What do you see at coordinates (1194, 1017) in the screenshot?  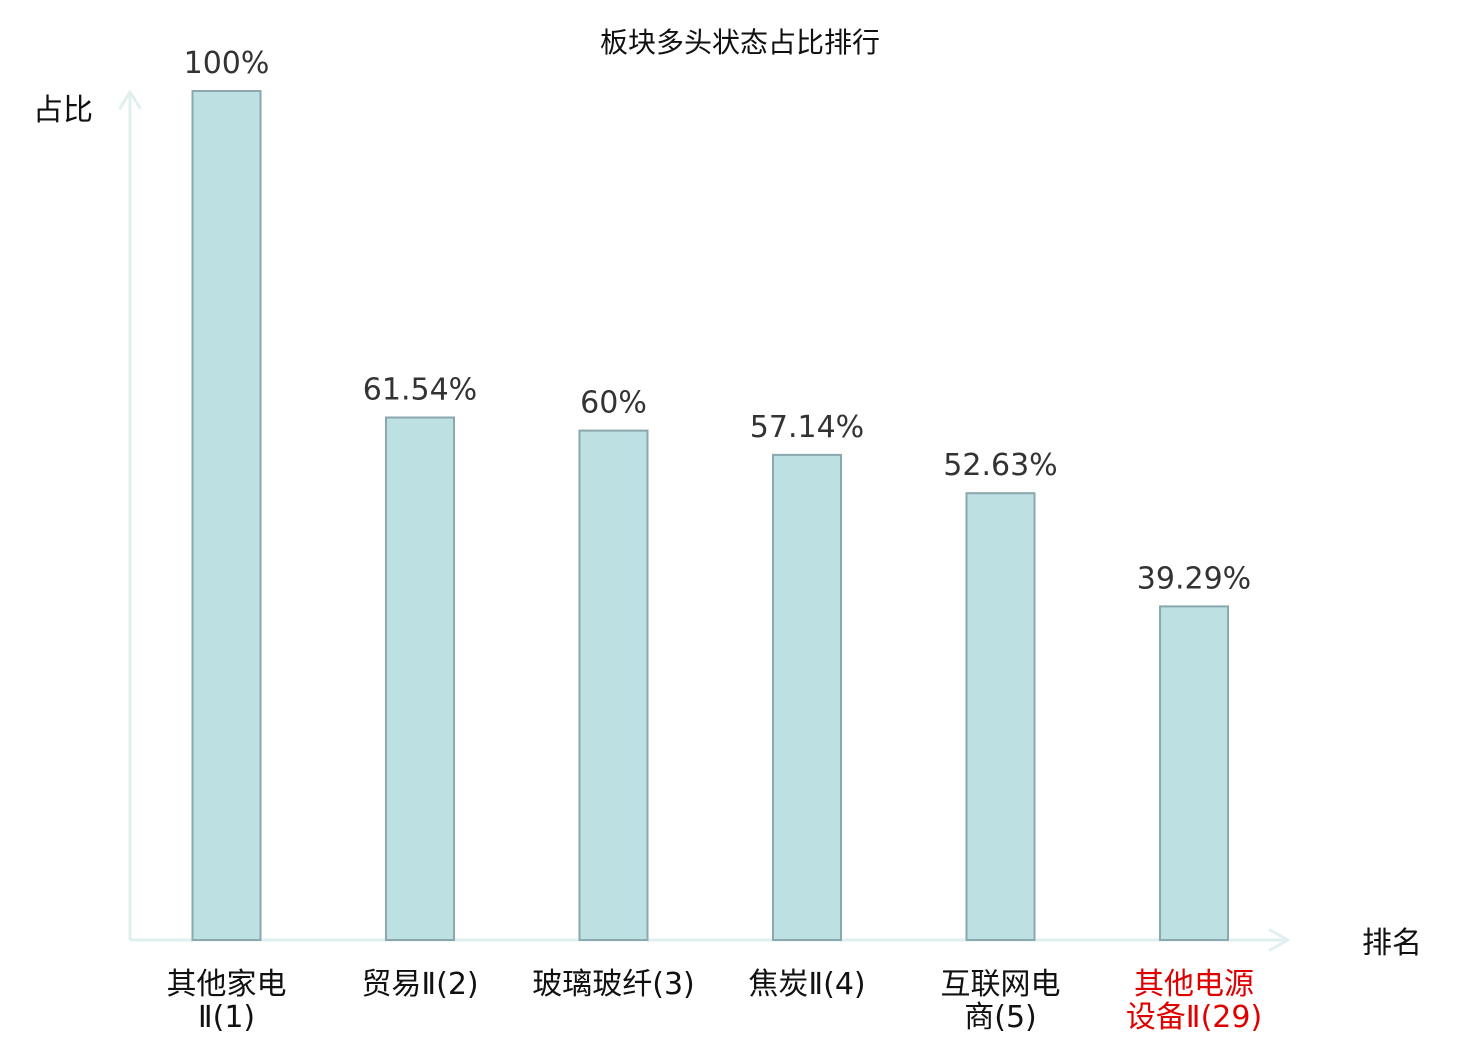 I see `category-label-6-line-2: 设备Ⅱ(29)` at bounding box center [1194, 1017].